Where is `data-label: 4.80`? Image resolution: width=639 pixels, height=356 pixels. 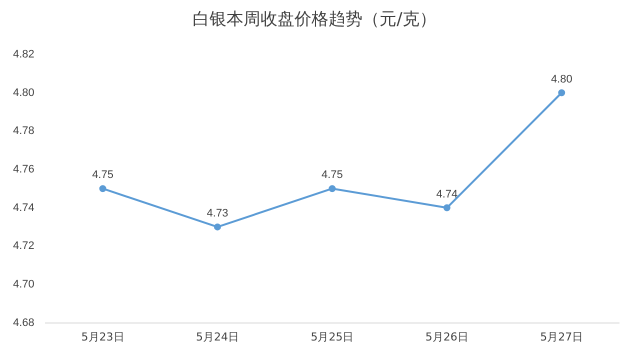 data-label: 4.80 is located at coordinates (561, 79).